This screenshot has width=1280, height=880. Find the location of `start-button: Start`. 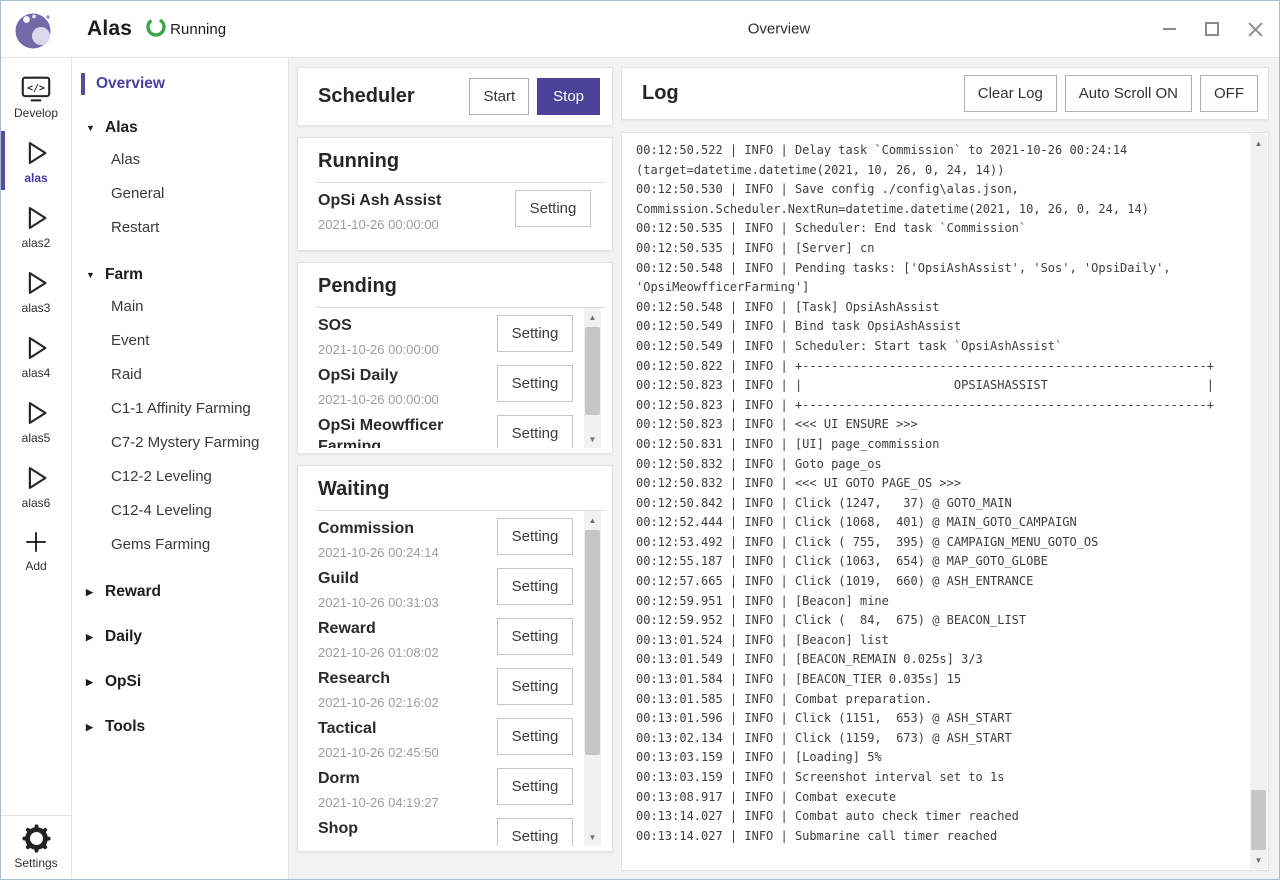

start-button: Start is located at coordinates (499, 96).